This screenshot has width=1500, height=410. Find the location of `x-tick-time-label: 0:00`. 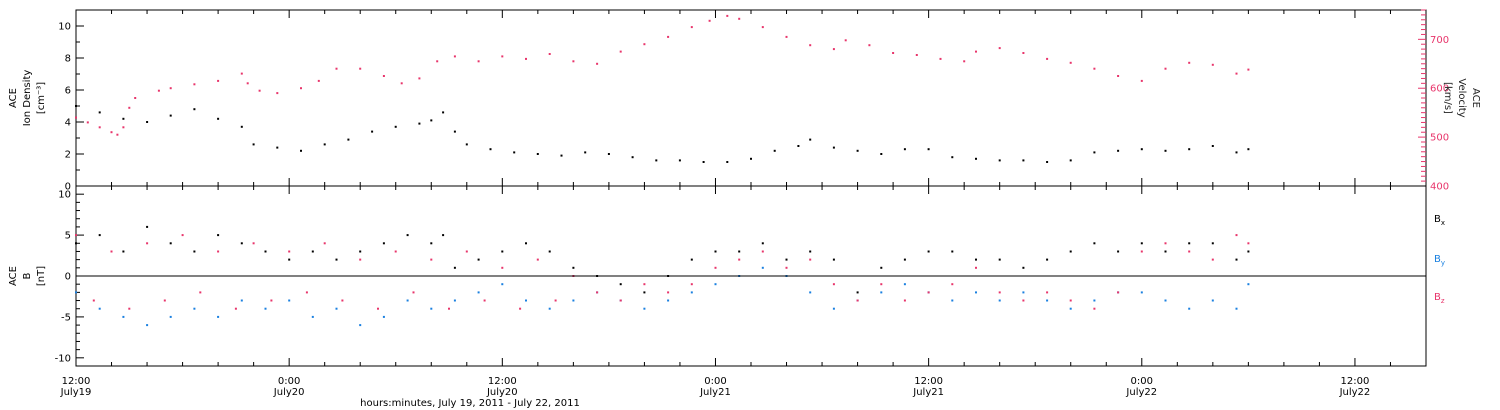

x-tick-time-label: 0:00 is located at coordinates (715, 381).